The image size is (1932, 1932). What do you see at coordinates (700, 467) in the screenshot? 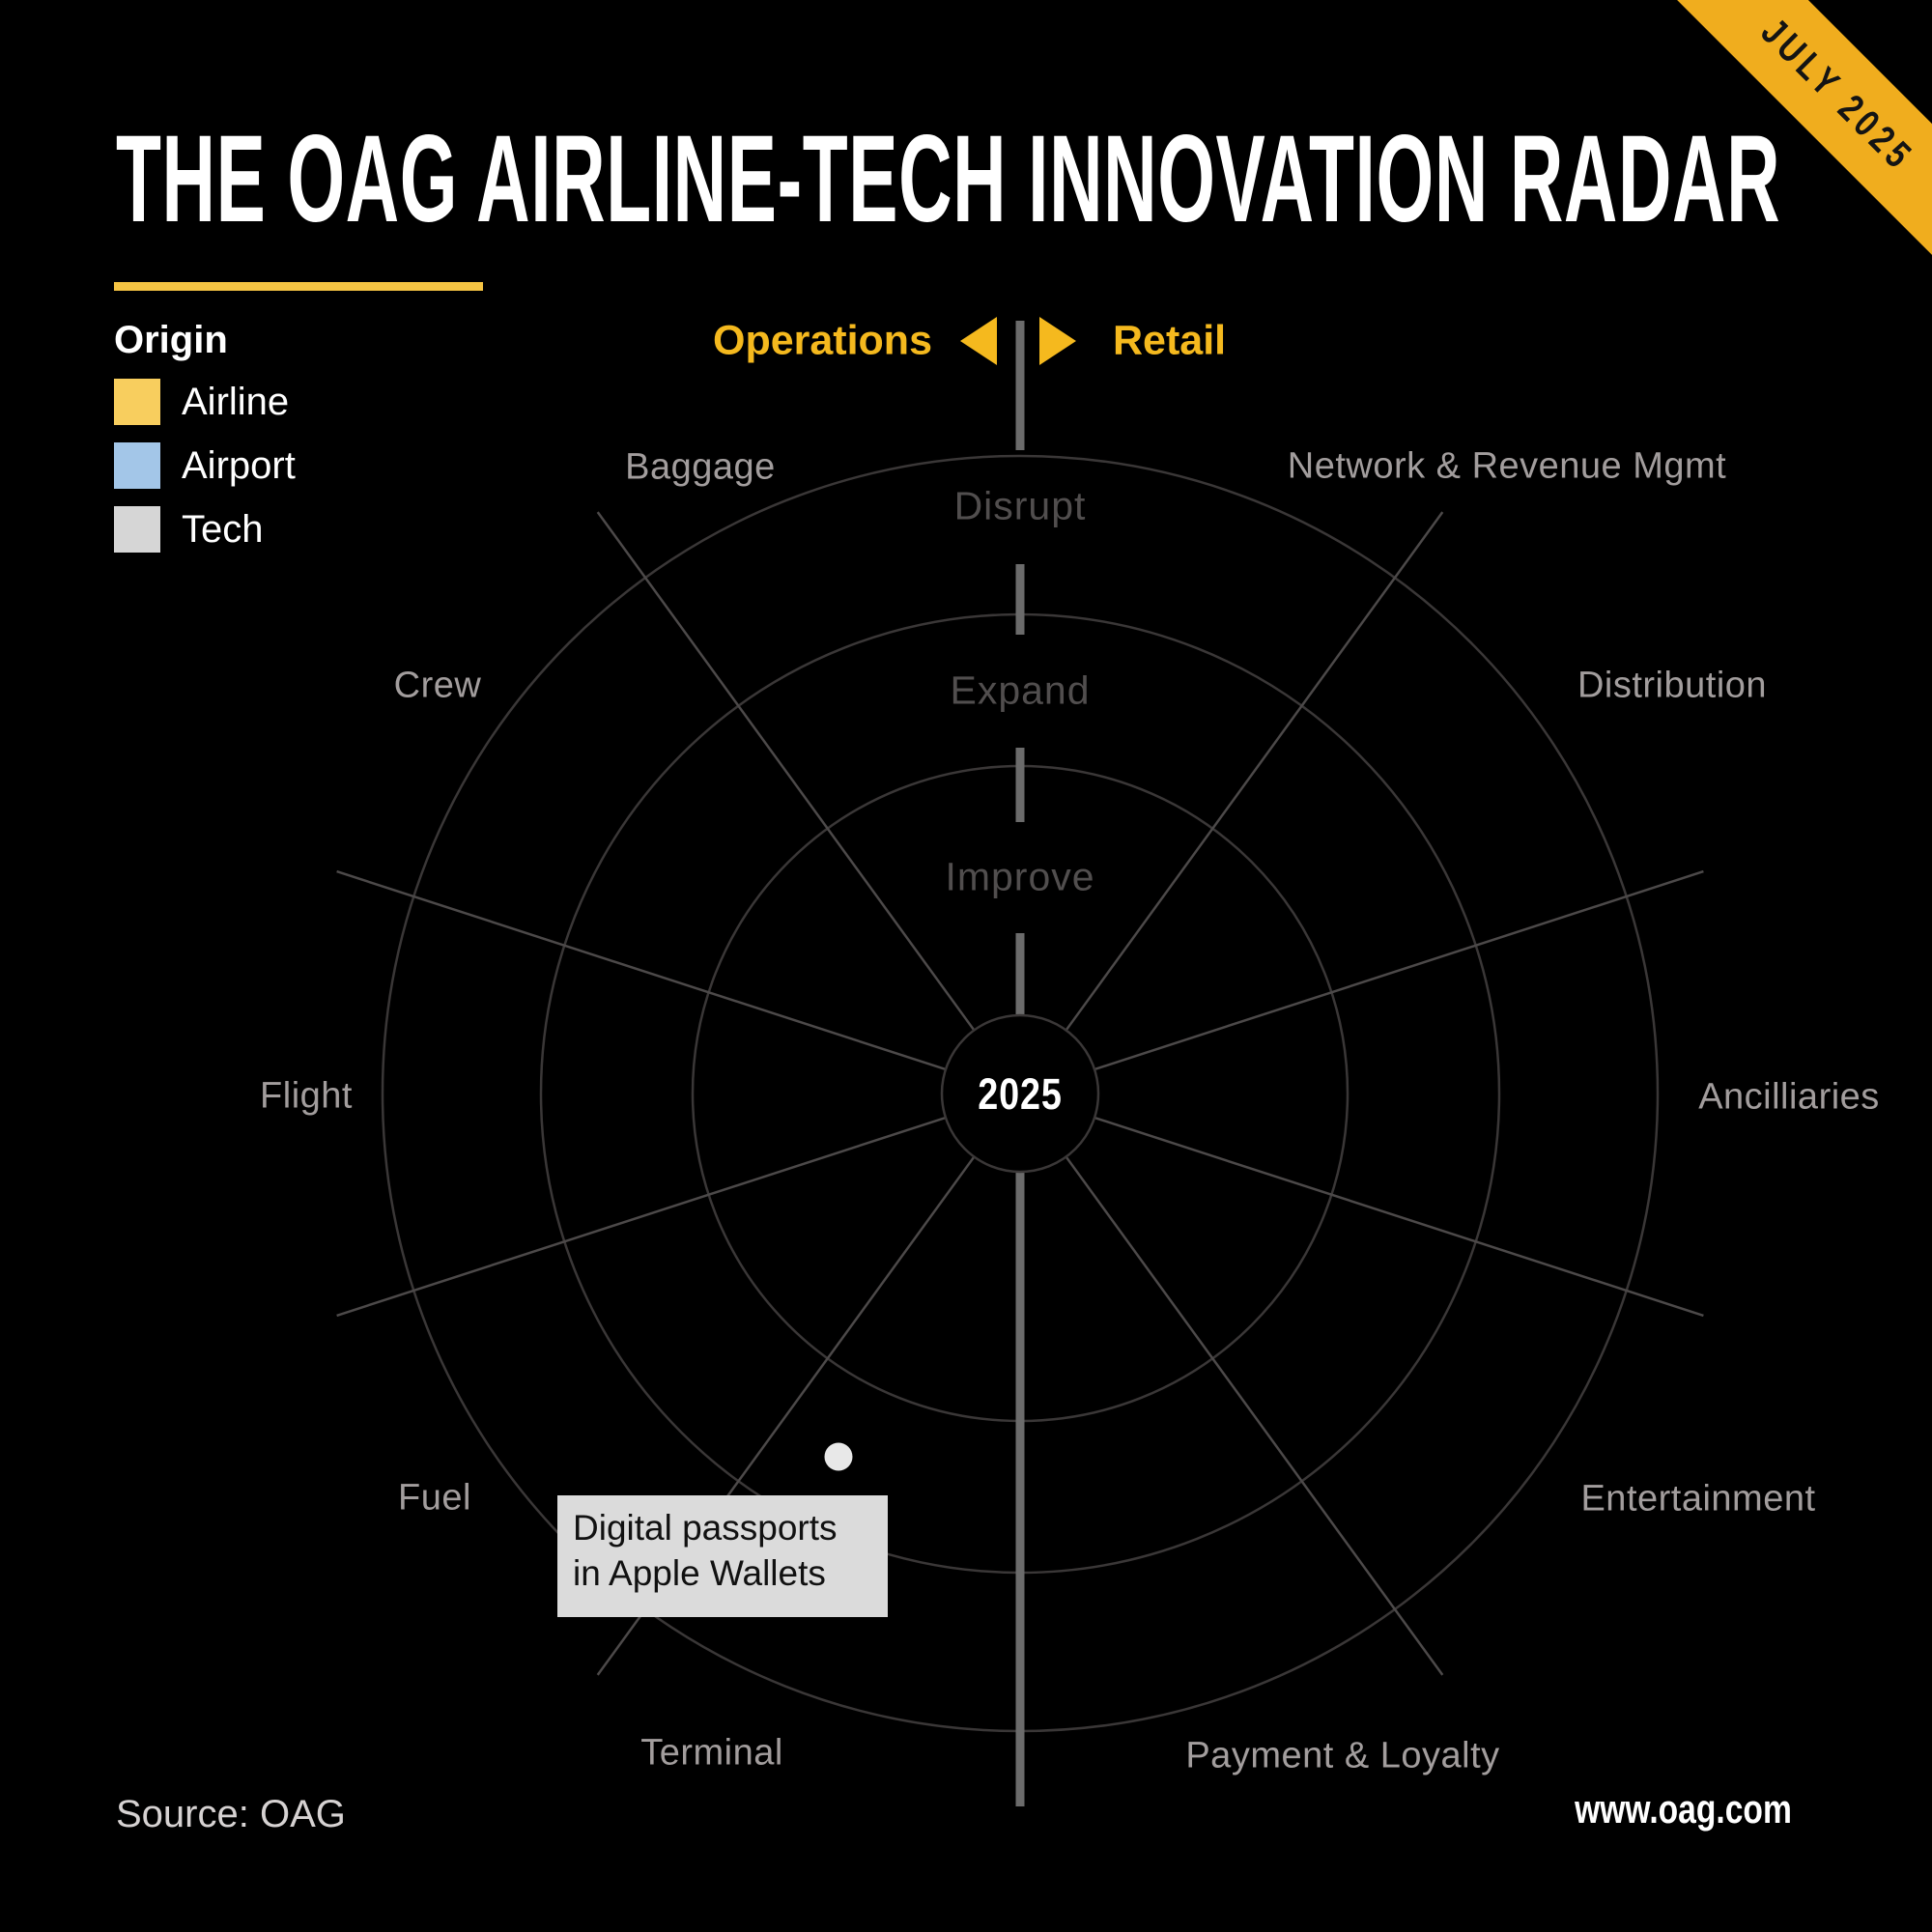
I see `category-label-baggage: Baggage` at bounding box center [700, 467].